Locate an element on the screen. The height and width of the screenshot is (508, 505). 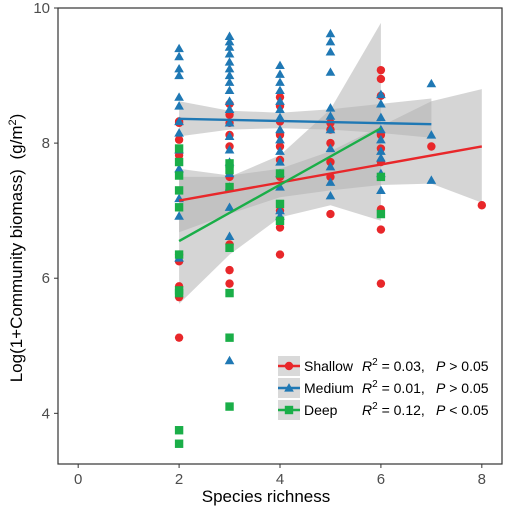
y-axis-title-main: Log(1+Community biomass) is located at coordinates (16, 275).